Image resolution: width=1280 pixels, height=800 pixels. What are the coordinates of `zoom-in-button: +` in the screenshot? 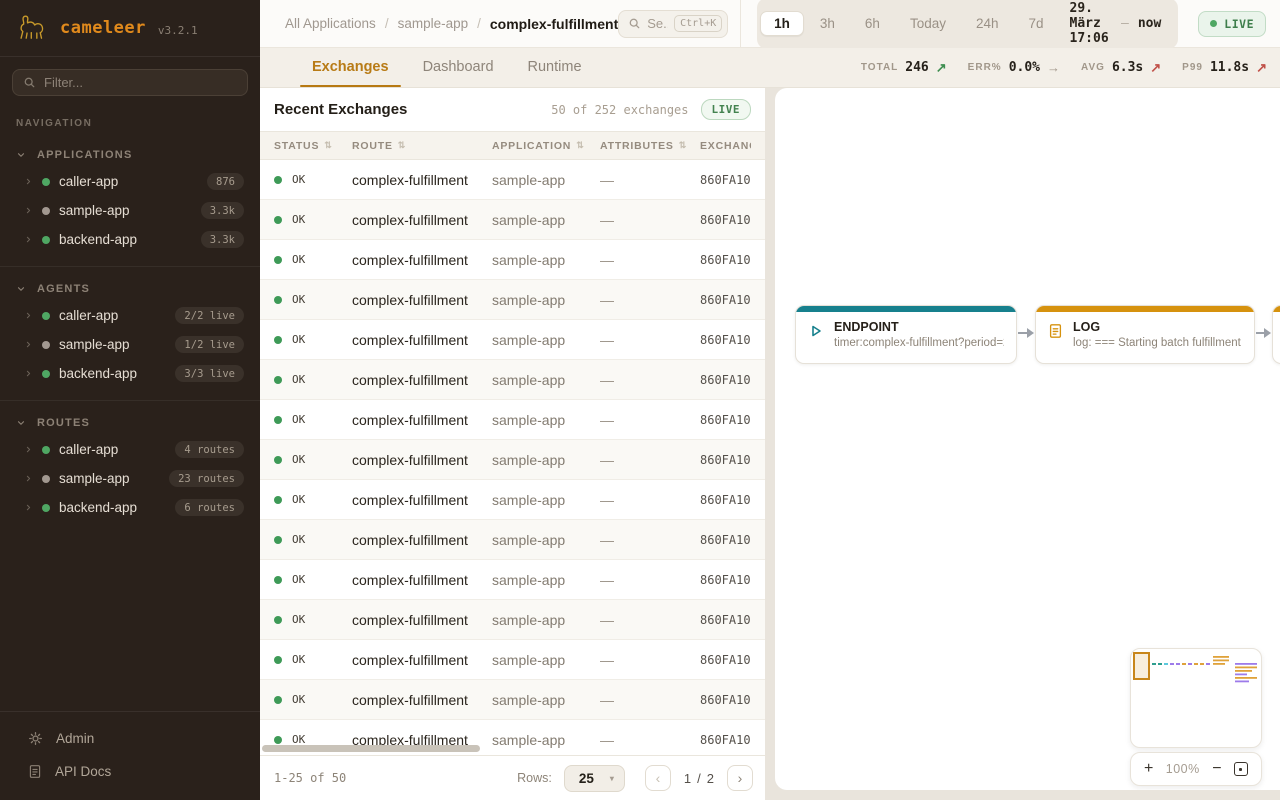 It's located at (1149, 768).